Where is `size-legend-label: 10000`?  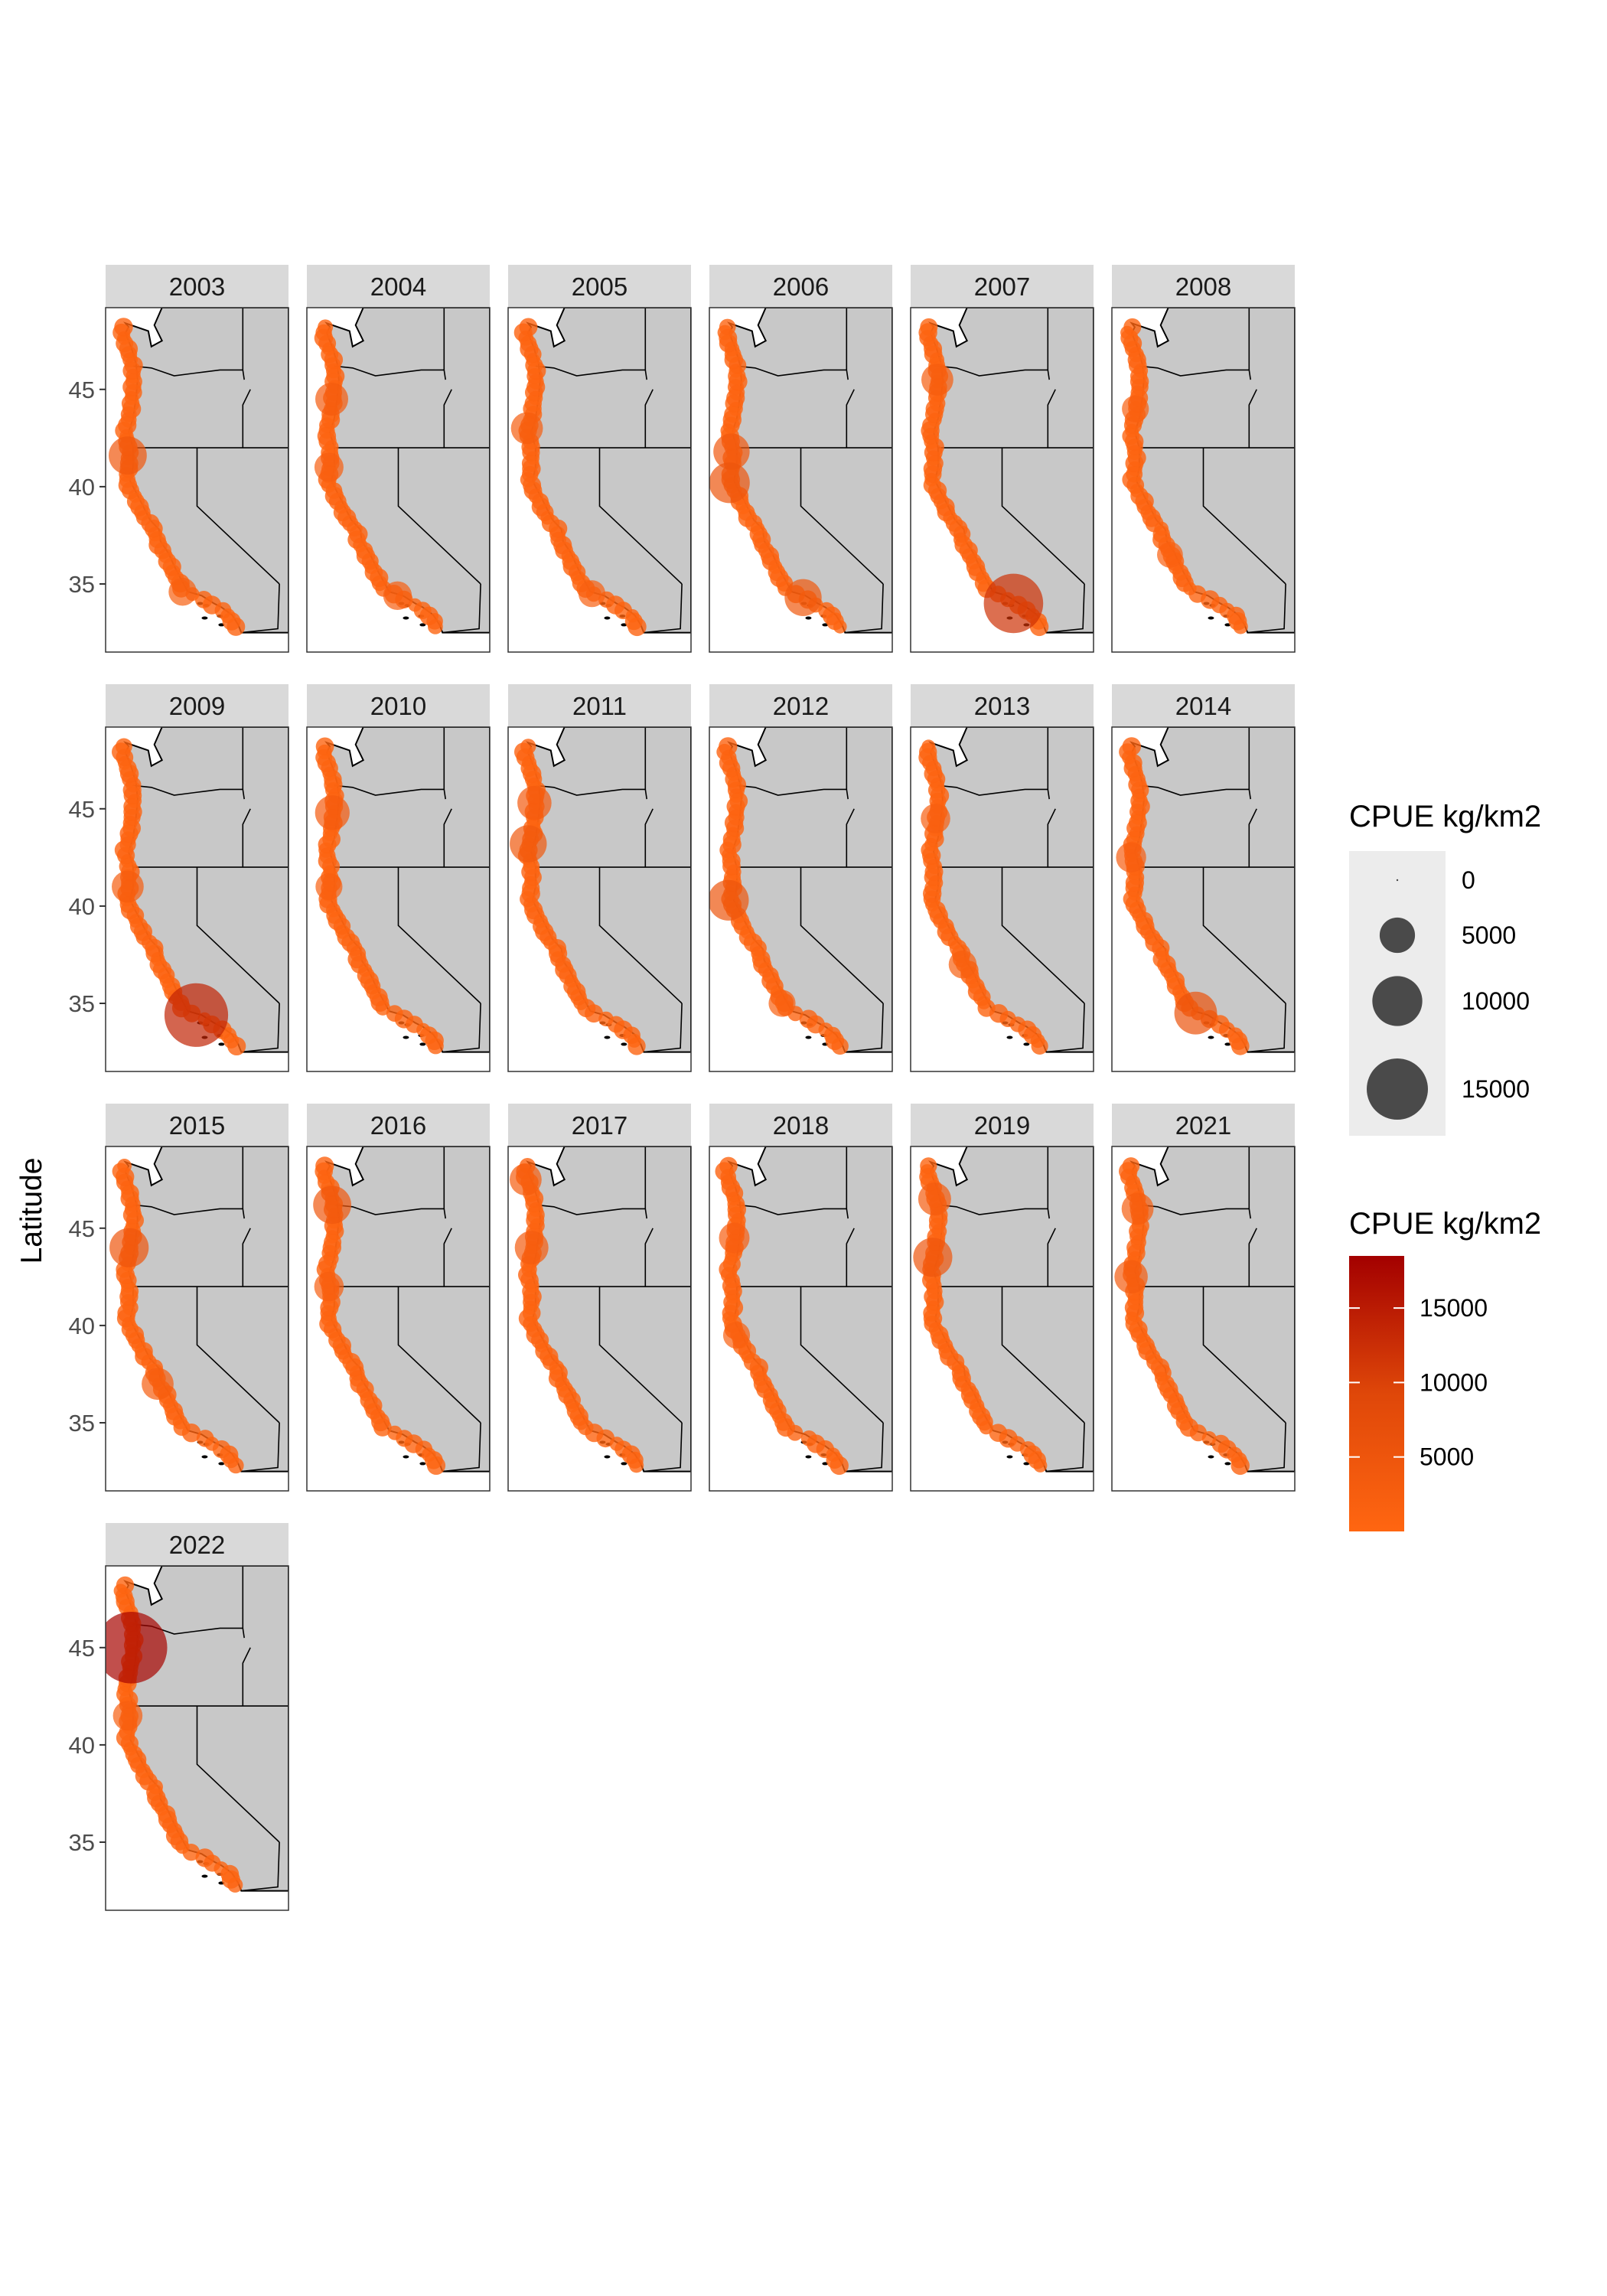
size-legend-label: 10000 is located at coordinates (1496, 1001).